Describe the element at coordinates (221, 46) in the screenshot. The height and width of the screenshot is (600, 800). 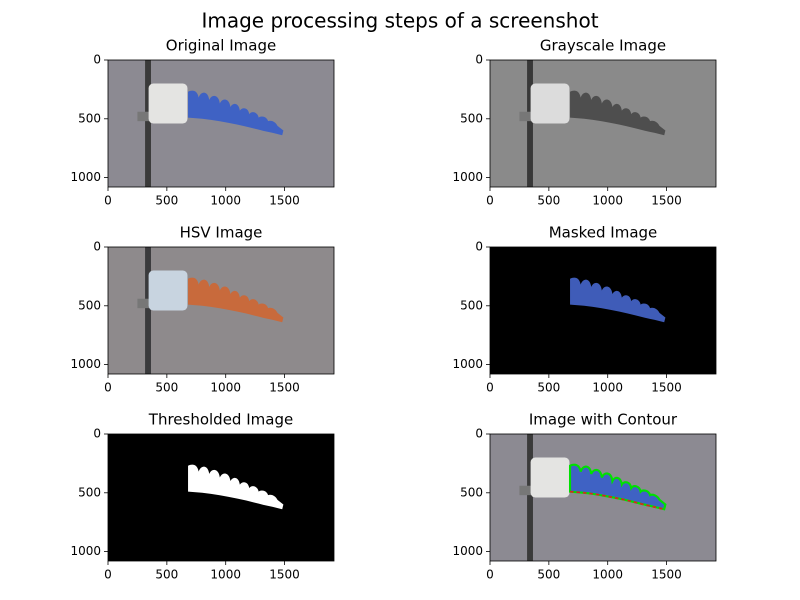
I see `subplot-title: Original Image` at that location.